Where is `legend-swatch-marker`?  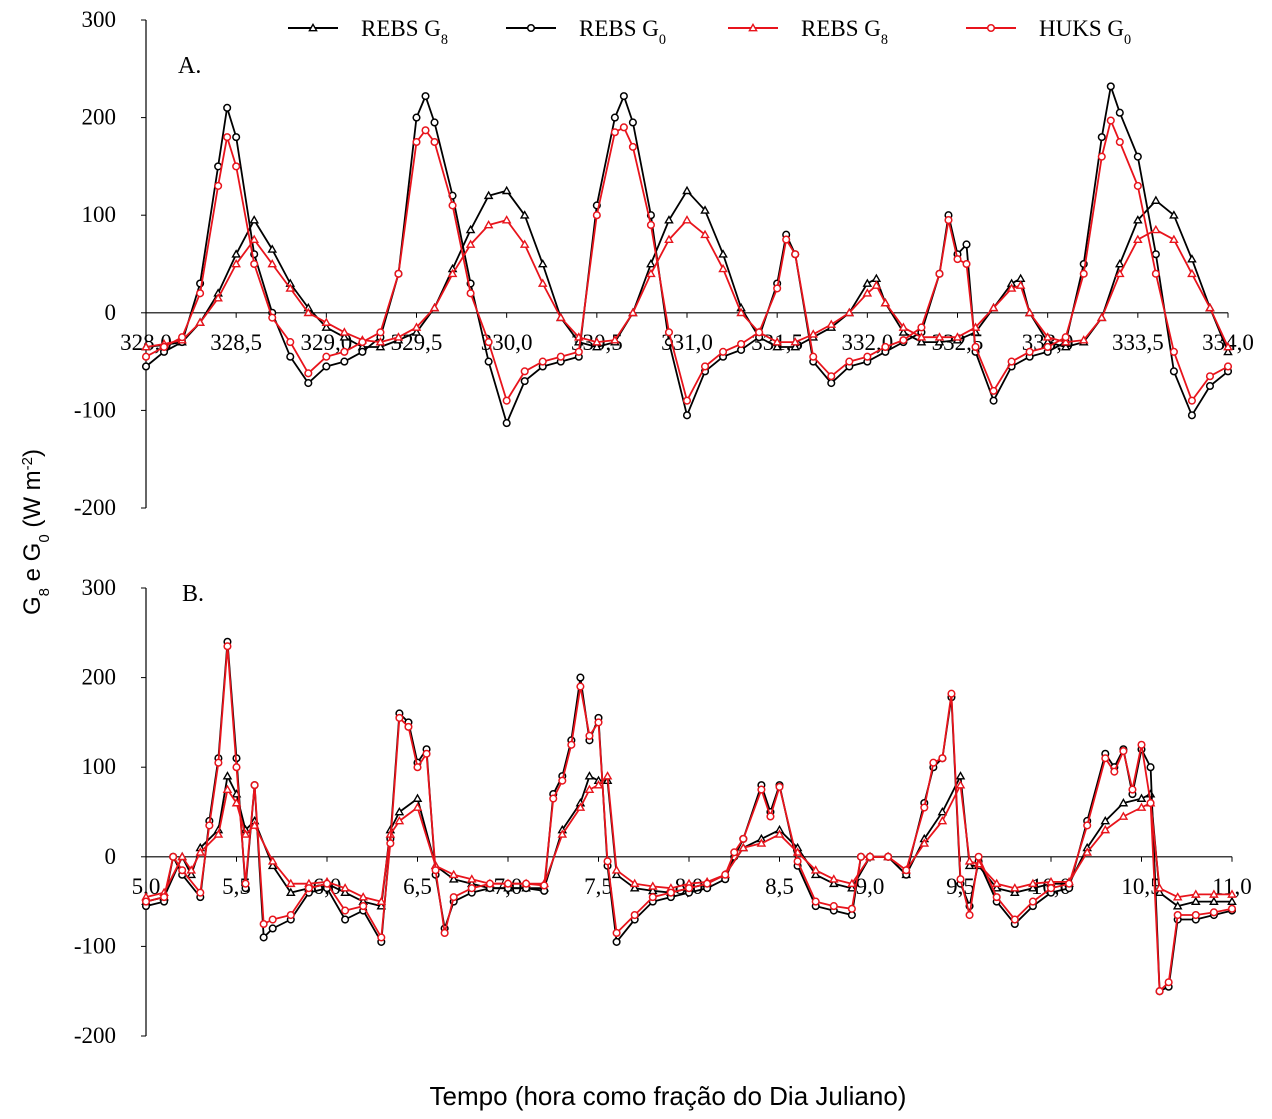 legend-swatch-marker is located at coordinates (991, 28).